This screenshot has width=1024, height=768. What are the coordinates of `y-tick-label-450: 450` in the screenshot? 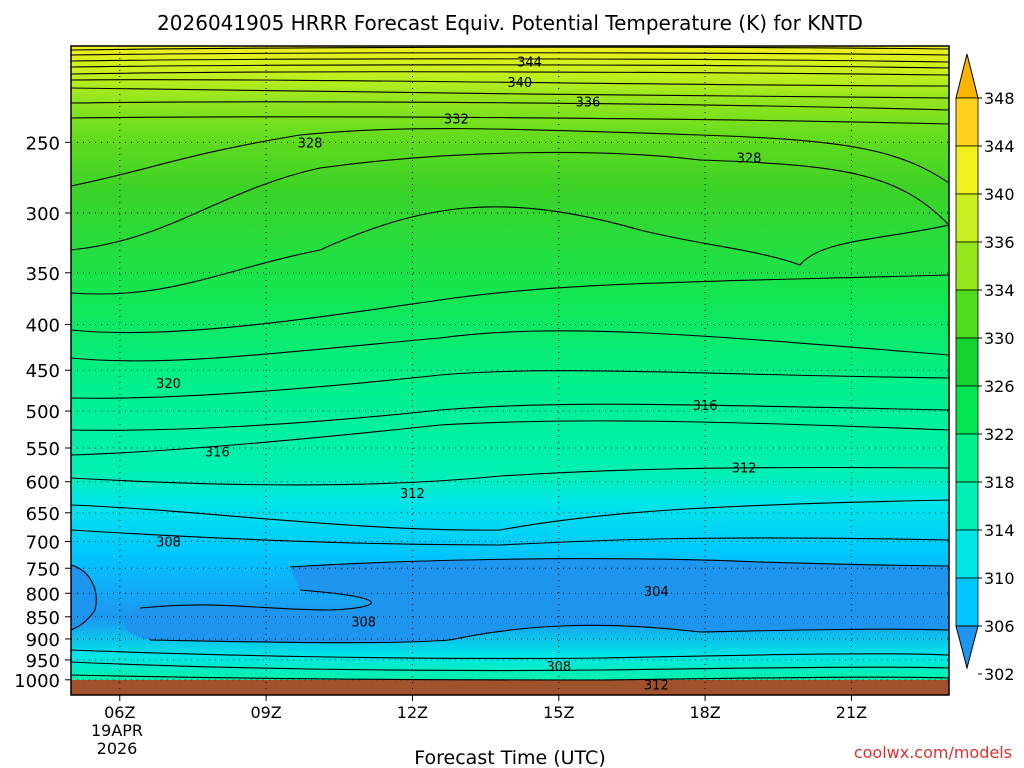 It's located at (43, 371).